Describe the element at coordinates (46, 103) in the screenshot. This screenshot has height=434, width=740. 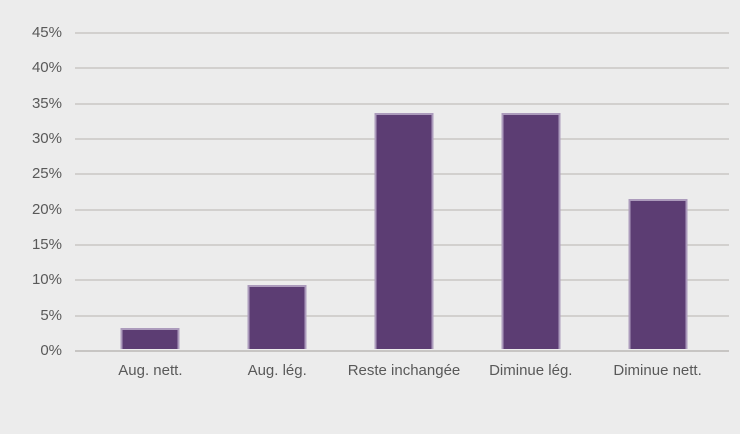
I see `y-axis-label: 35%` at that location.